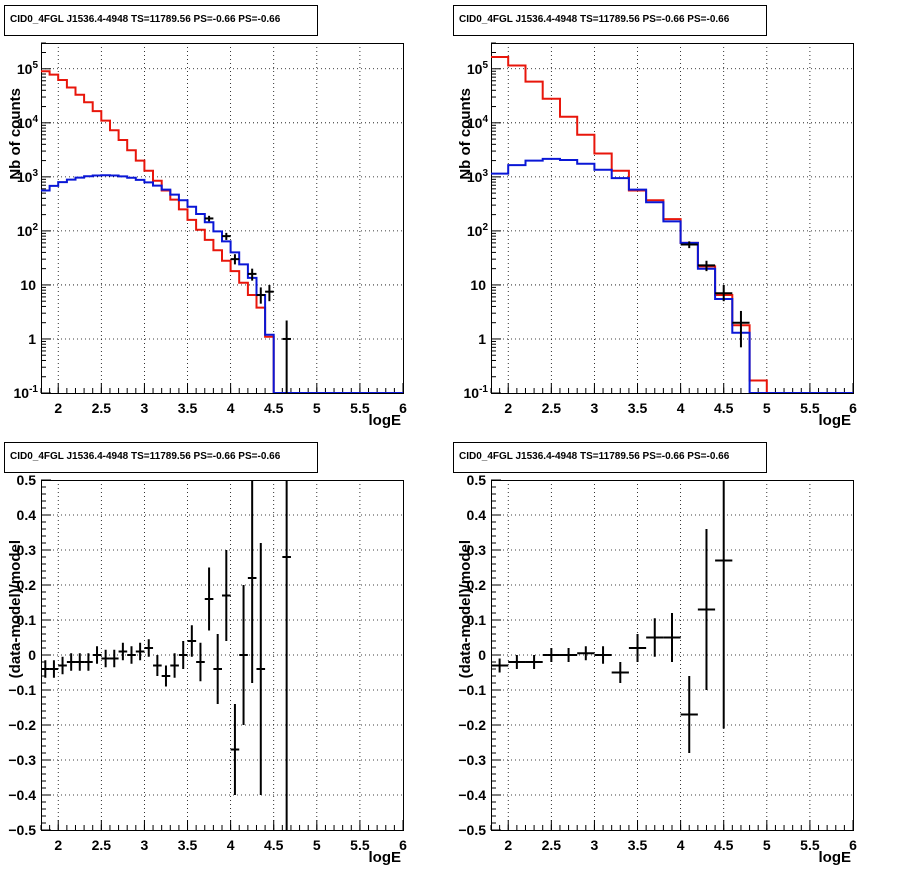 This screenshot has width=898, height=875. What do you see at coordinates (32, 655) in the screenshot?
I see `y-tick-label: 0` at bounding box center [32, 655].